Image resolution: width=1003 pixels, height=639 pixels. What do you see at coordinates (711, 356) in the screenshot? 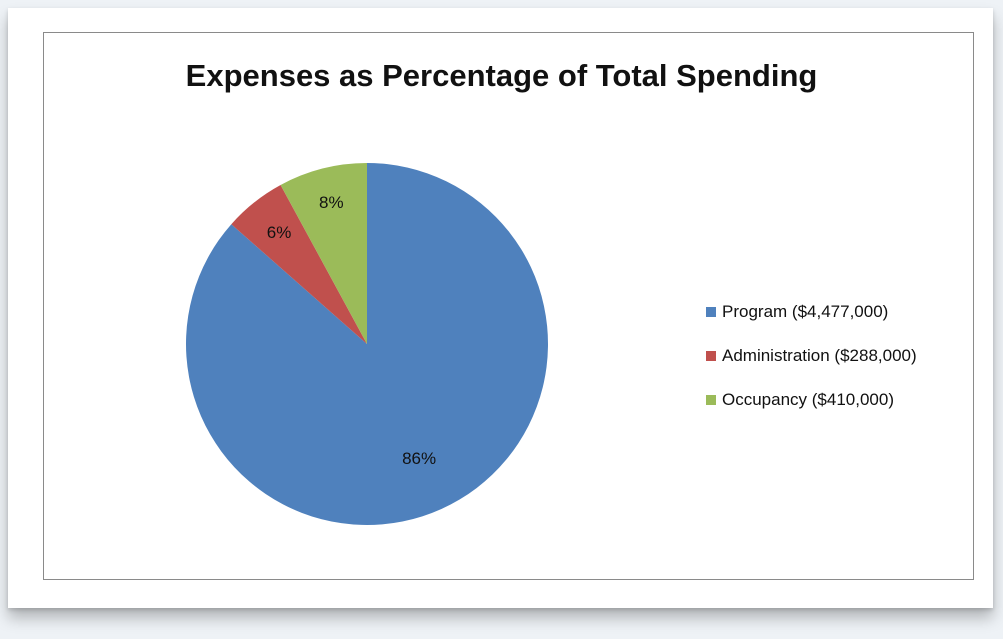
I see `legend-swatch-administration` at bounding box center [711, 356].